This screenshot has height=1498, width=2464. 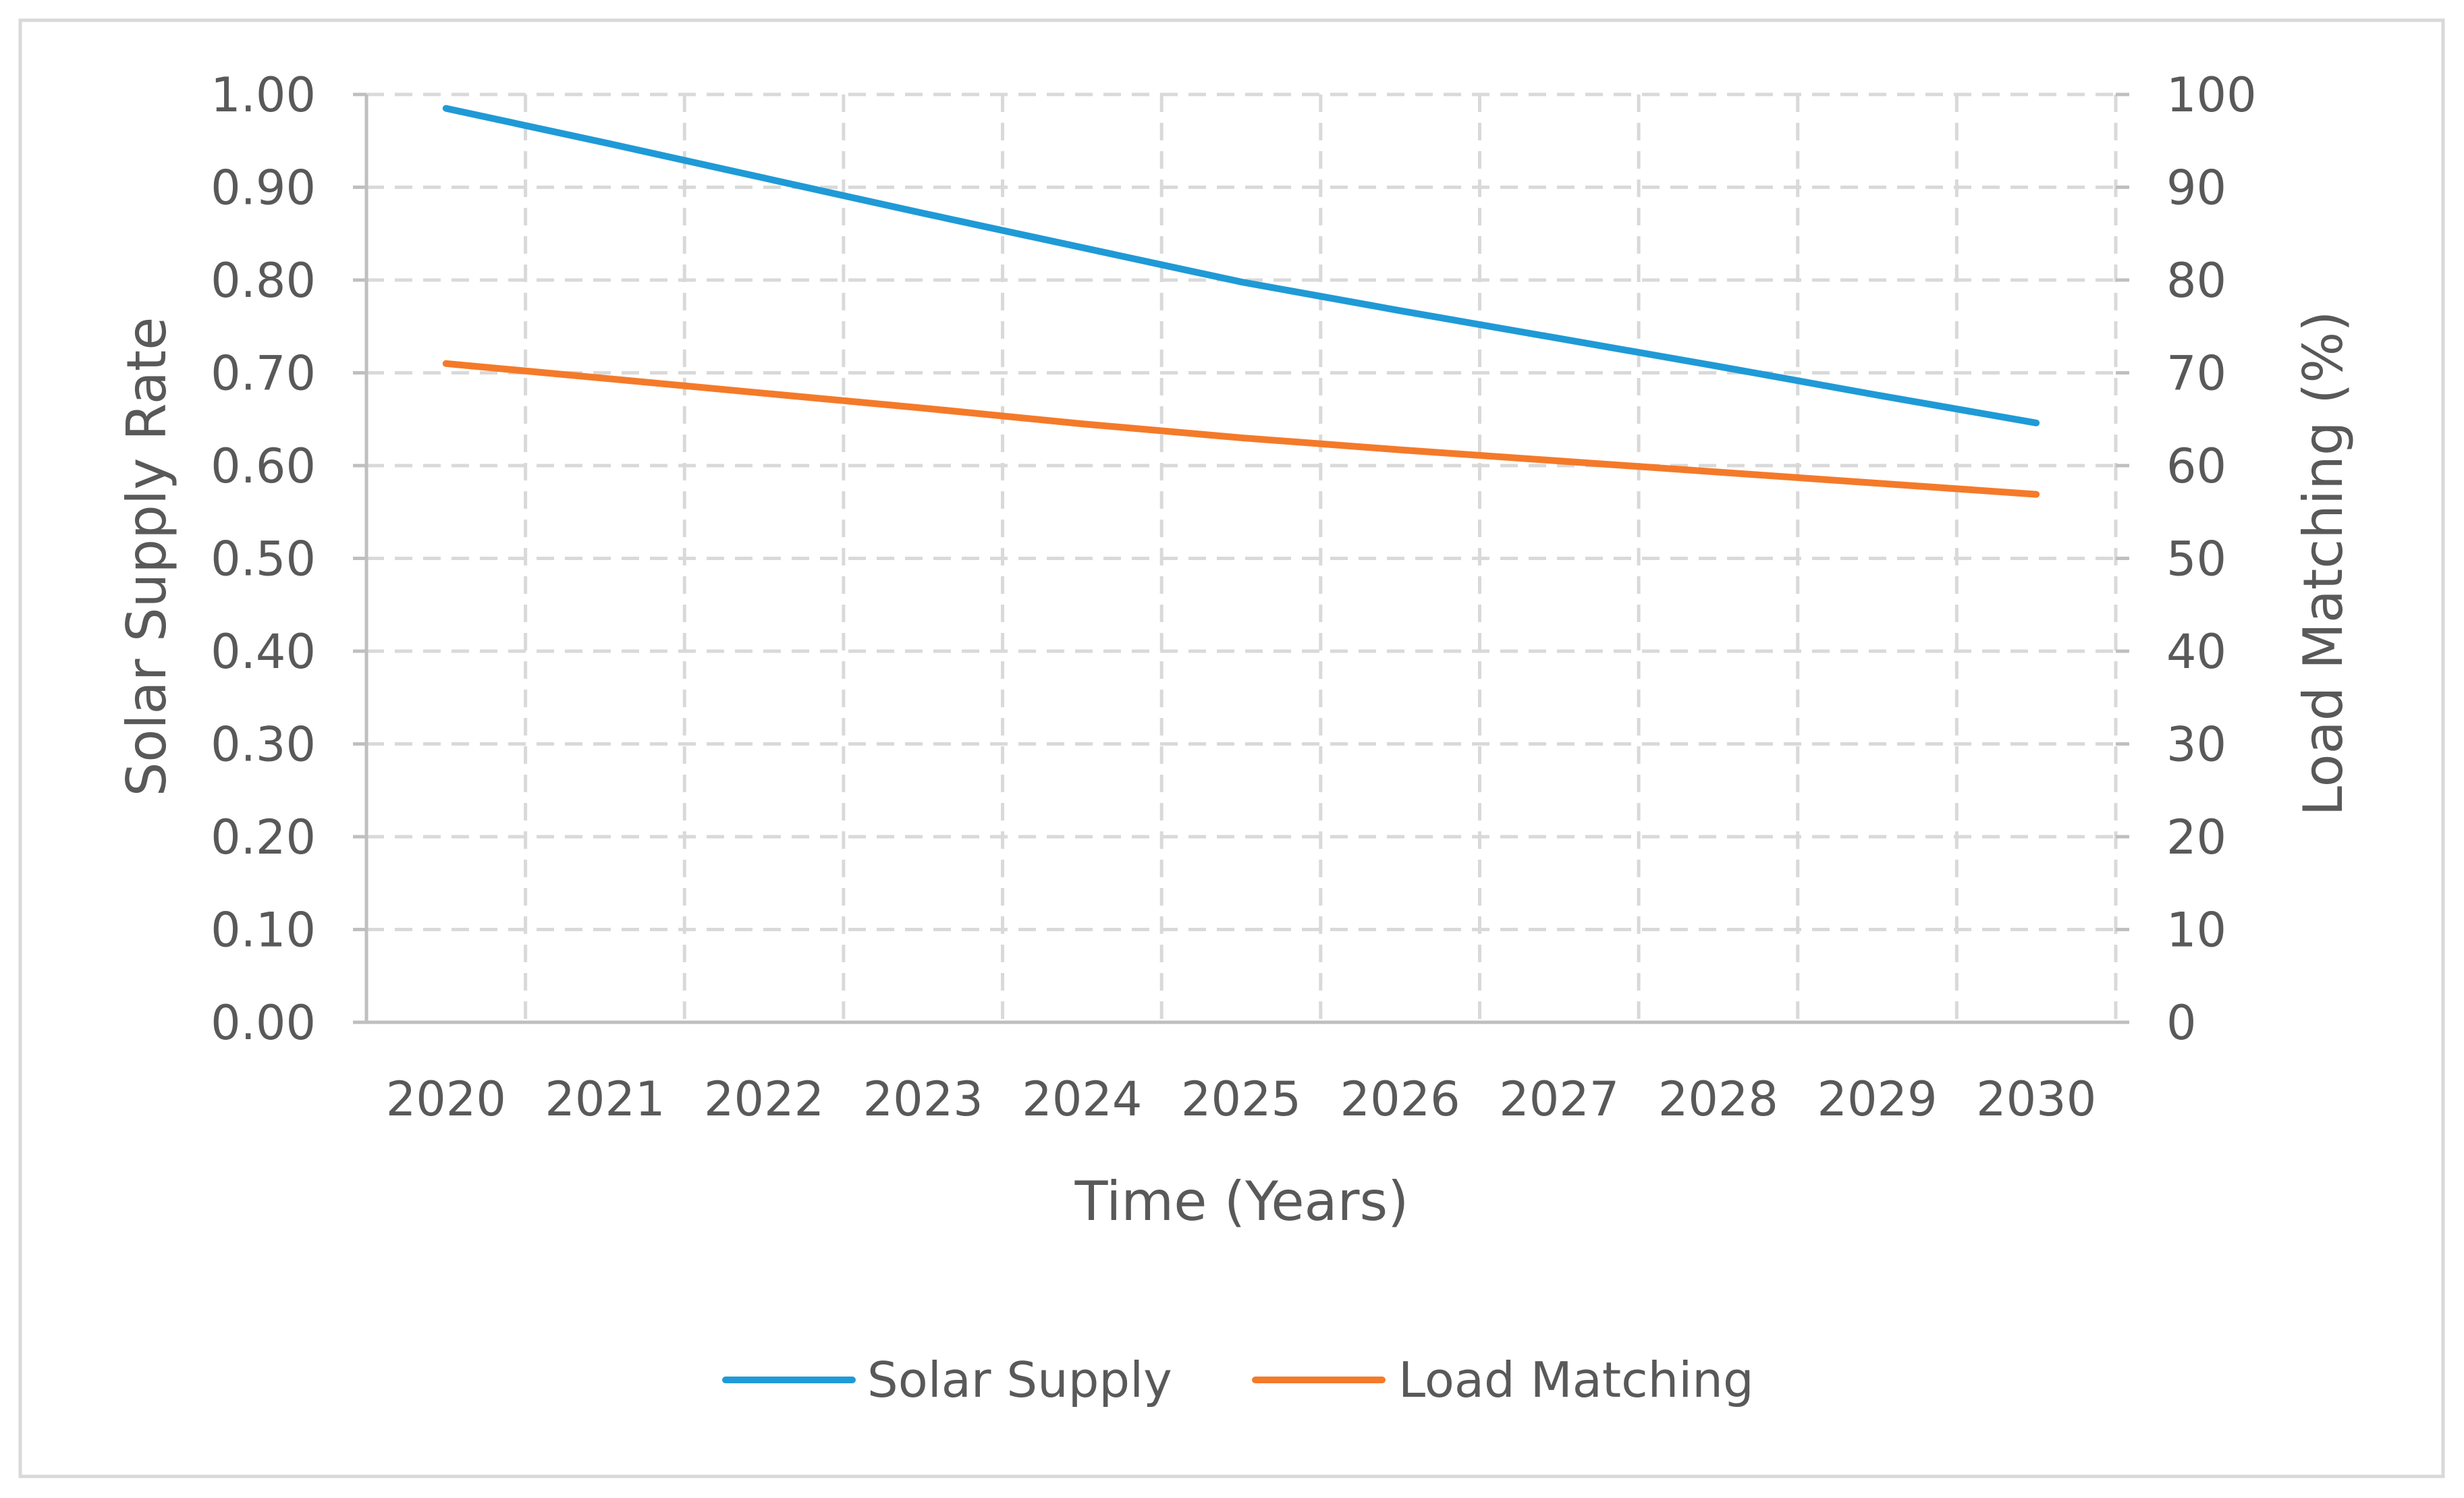 What do you see at coordinates (263, 559) in the screenshot?
I see `y-tick-label: 0.50` at bounding box center [263, 559].